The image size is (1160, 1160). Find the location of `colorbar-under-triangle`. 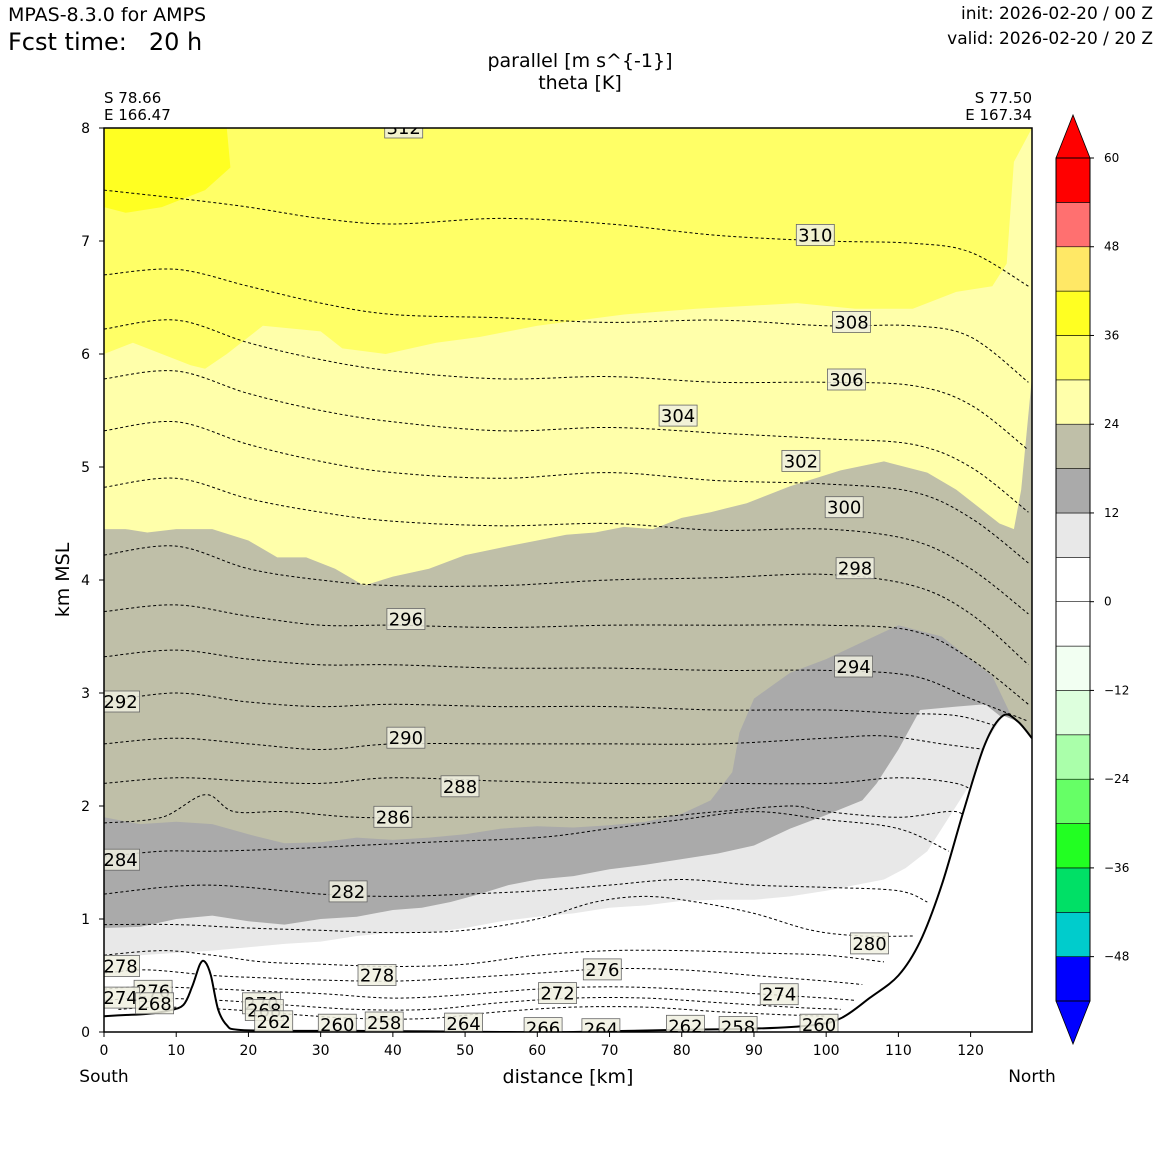

colorbar-under-triangle is located at coordinates (1073, 1023).